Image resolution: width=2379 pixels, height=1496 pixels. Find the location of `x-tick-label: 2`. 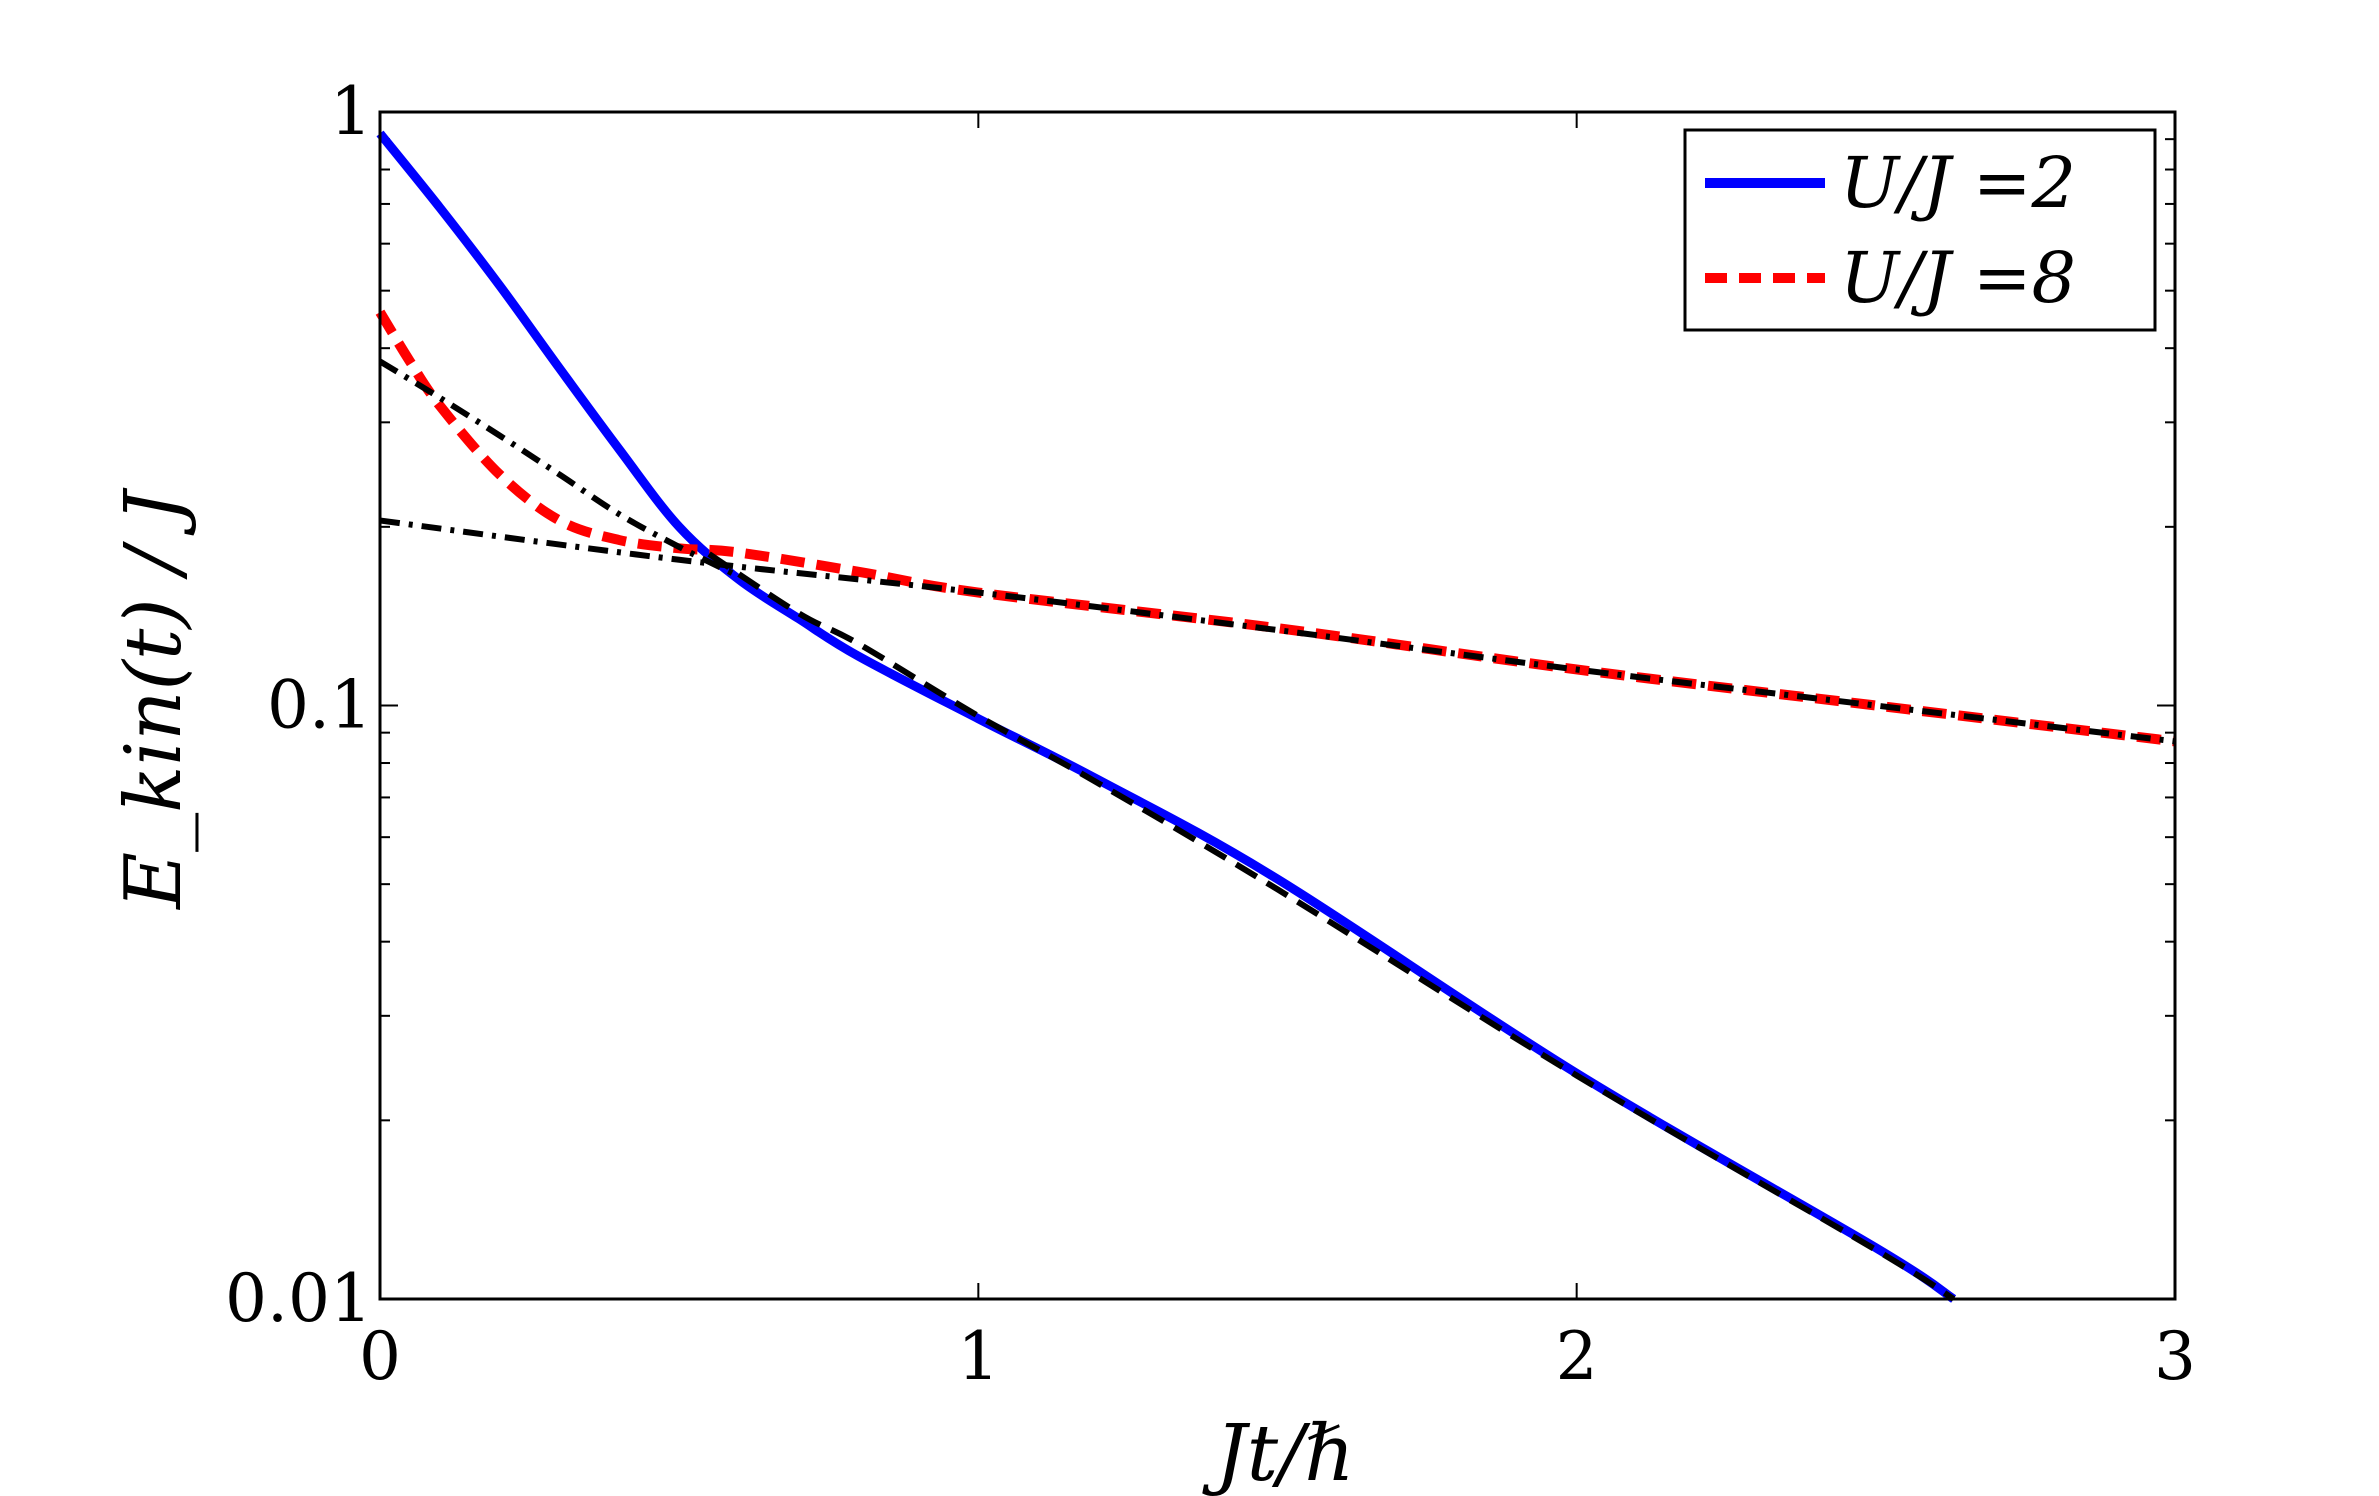

x-tick-label: 2 is located at coordinates (1577, 1356).